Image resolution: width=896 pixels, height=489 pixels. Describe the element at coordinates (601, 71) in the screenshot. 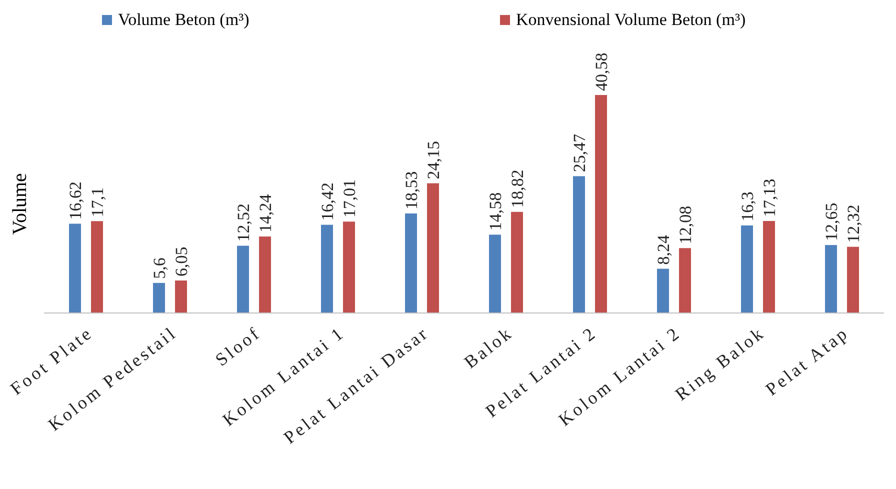

I see `data-label: 40,58` at that location.